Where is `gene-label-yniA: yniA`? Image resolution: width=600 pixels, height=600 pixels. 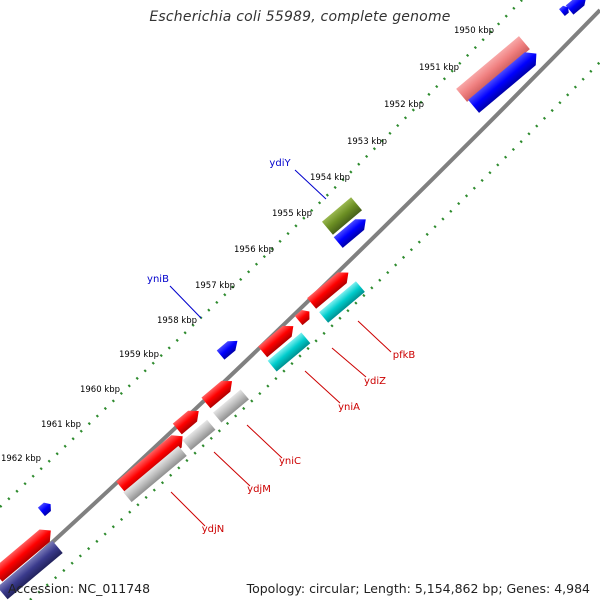
gene-label-yniA: yniA is located at coordinates (349, 407).